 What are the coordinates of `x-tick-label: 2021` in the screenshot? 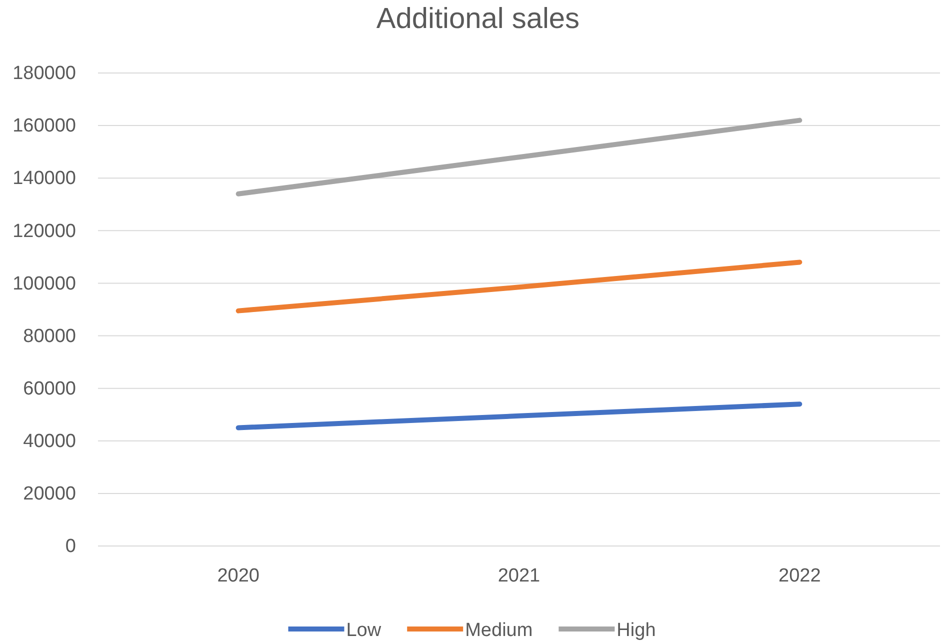 It's located at (519, 575).